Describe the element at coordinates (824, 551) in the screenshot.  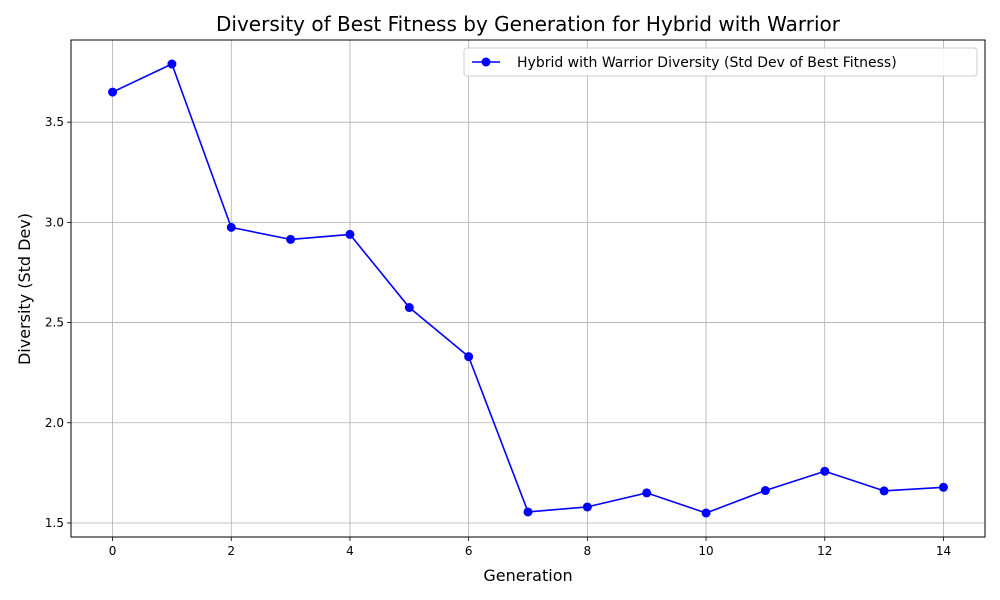
I see `x-tick-label: 12` at that location.